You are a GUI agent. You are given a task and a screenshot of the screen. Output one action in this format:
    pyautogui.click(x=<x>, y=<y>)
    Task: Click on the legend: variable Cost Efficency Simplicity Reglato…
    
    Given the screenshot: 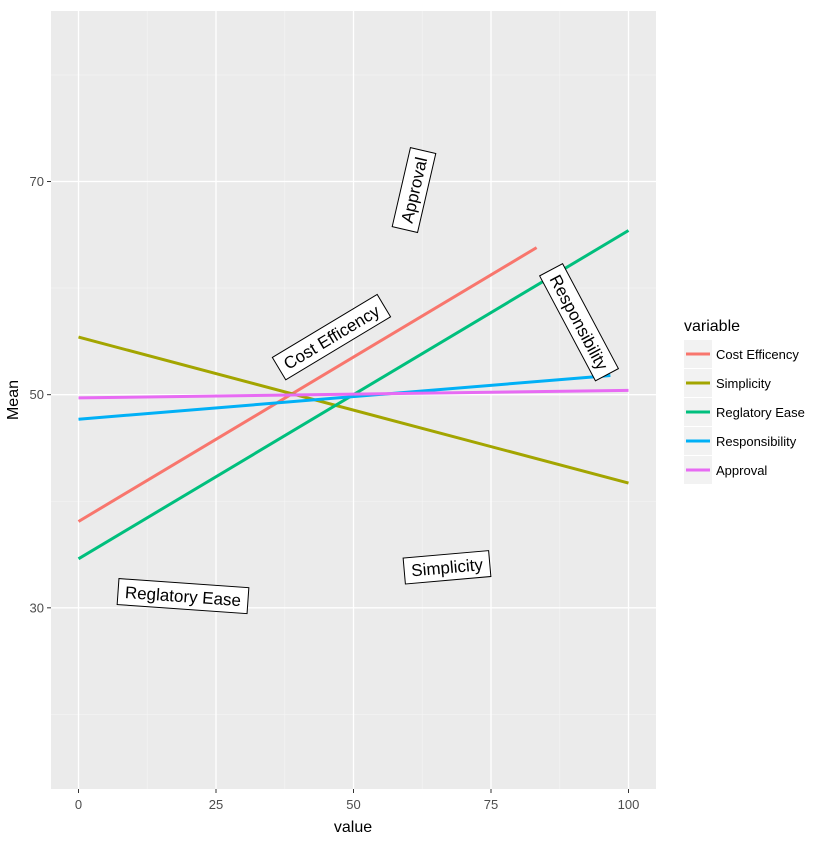 What is the action you would take?
    pyautogui.click(x=744, y=401)
    